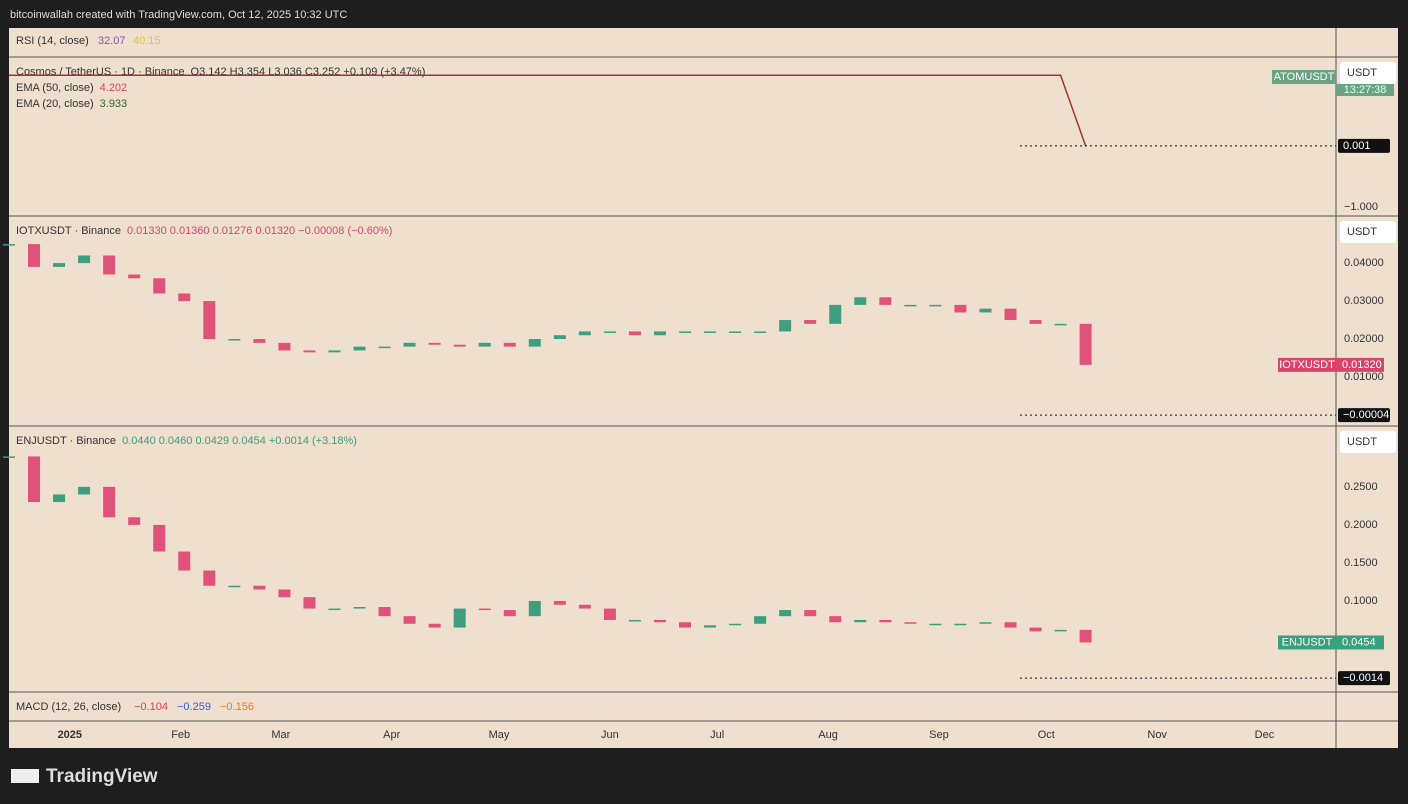 Image resolution: width=1408 pixels, height=804 pixels. I want to click on symbol: ATOMUSDT, so click(1304, 77).